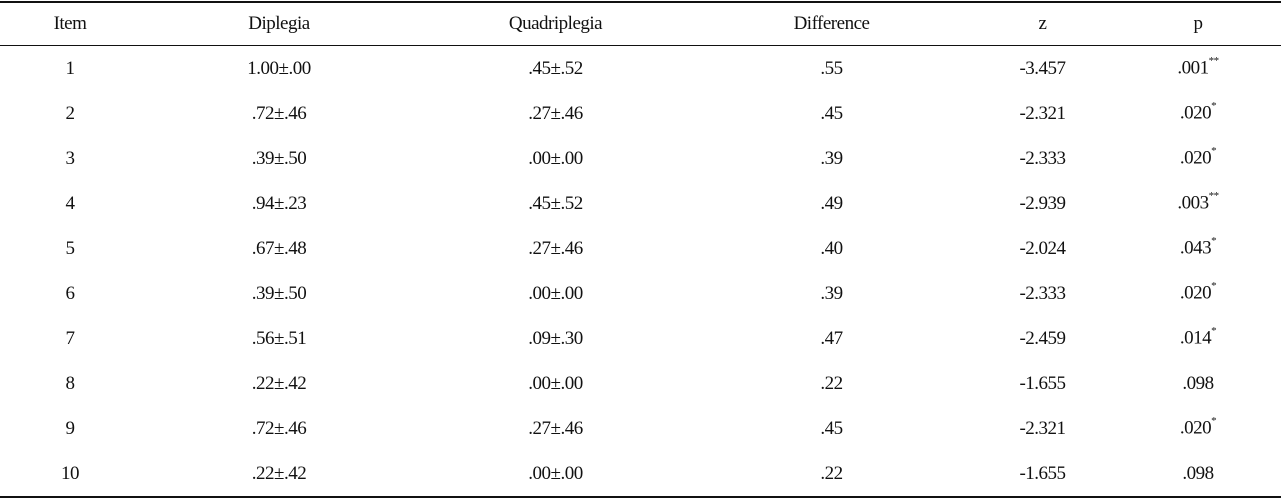 The height and width of the screenshot is (499, 1281). I want to click on table-row: 3 .39±.50 .00±.00 .39 -2.333 .020*, so click(640, 158).